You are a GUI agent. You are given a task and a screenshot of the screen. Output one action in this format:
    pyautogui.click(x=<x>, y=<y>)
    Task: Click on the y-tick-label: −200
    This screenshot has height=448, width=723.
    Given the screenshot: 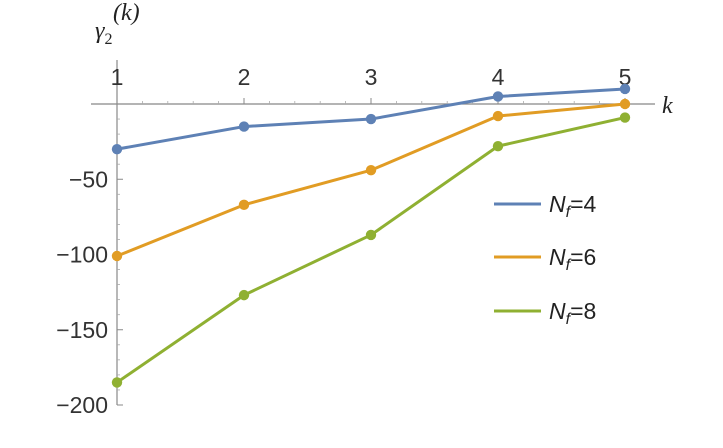 What is the action you would take?
    pyautogui.click(x=82, y=405)
    